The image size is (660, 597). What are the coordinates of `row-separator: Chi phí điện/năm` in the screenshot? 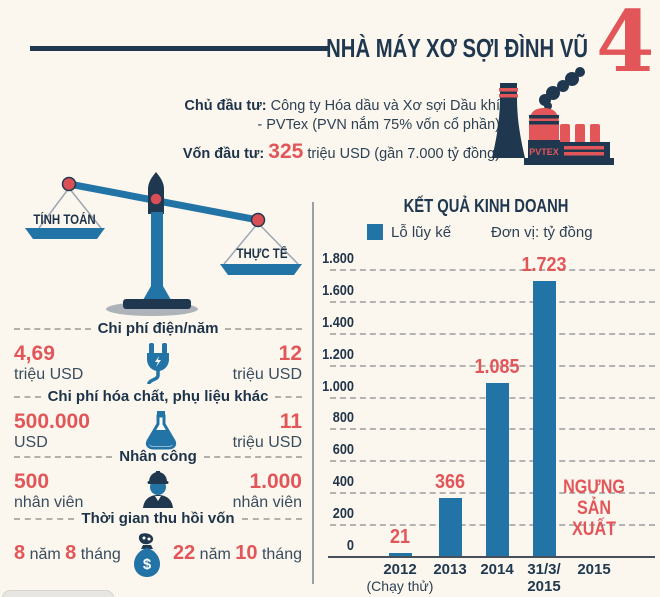 It's located at (158, 328).